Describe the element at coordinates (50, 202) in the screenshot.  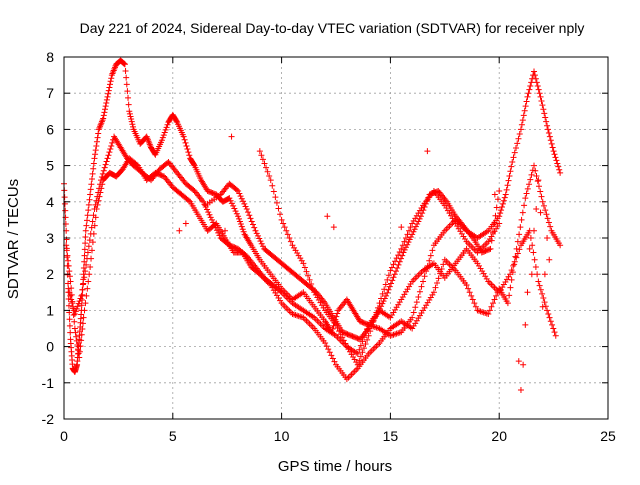
I see `y-tick-label: 4` at that location.